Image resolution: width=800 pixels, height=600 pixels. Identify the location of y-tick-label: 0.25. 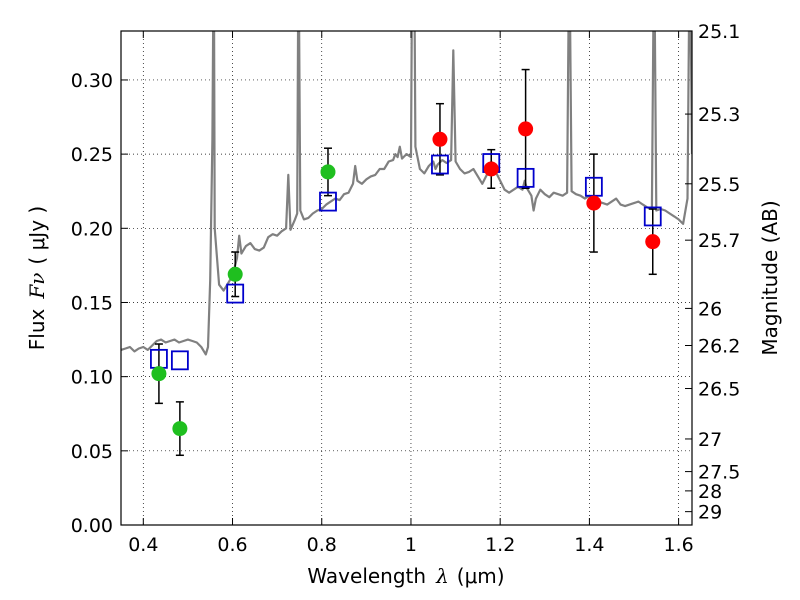
(92, 155).